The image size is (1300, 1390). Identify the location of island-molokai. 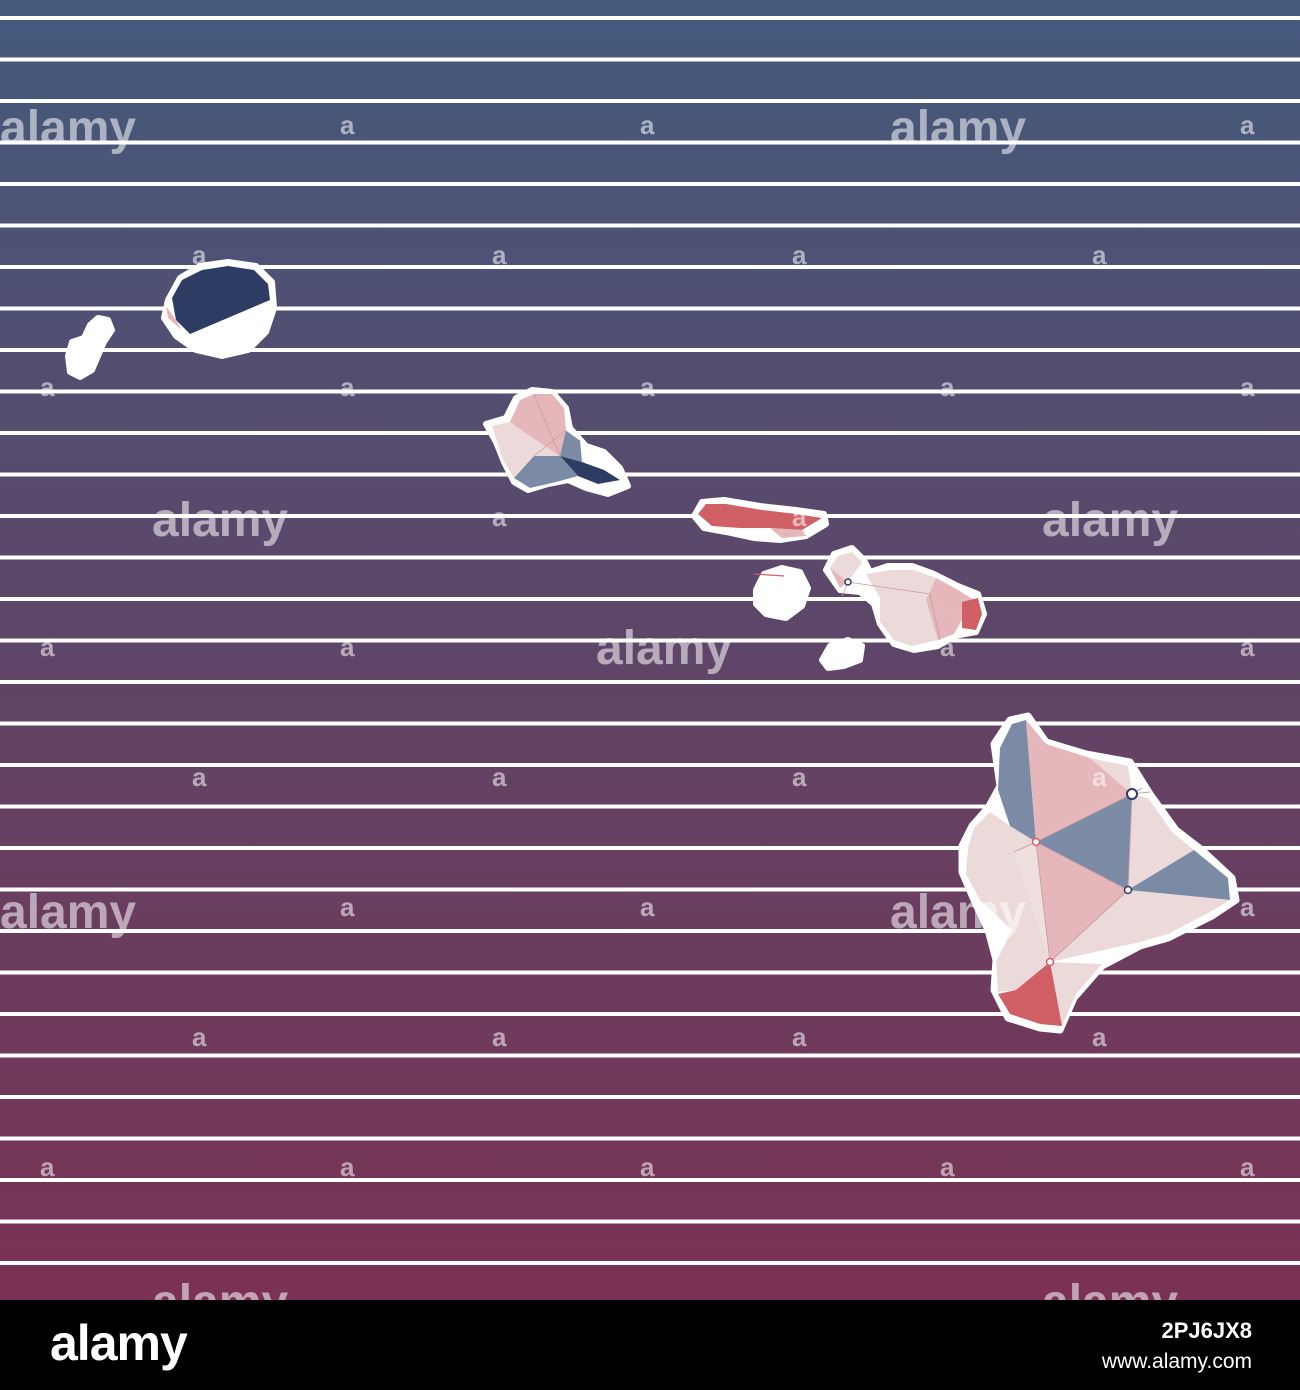
(760, 520).